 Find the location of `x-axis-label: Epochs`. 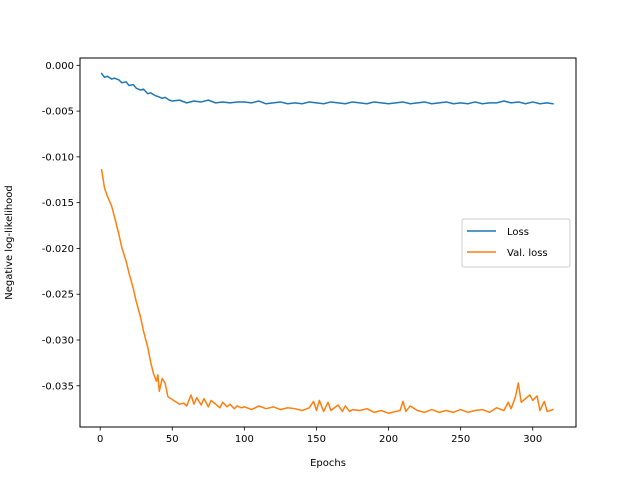

x-axis-label: Epochs is located at coordinates (328, 463).